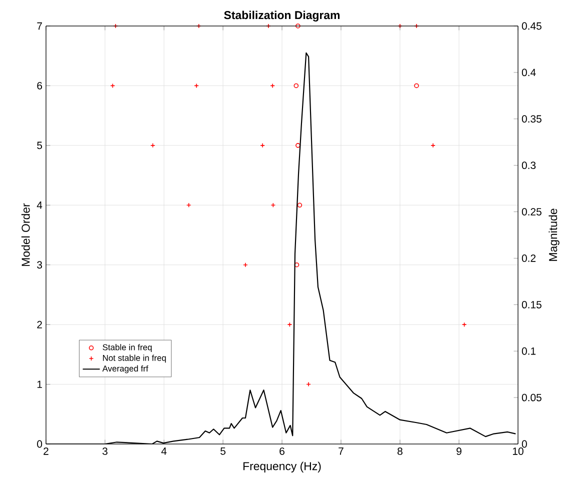 Image resolution: width=583 pixels, height=492 pixels. What do you see at coordinates (164, 451) in the screenshot?
I see `x-tick-label: 4` at bounding box center [164, 451].